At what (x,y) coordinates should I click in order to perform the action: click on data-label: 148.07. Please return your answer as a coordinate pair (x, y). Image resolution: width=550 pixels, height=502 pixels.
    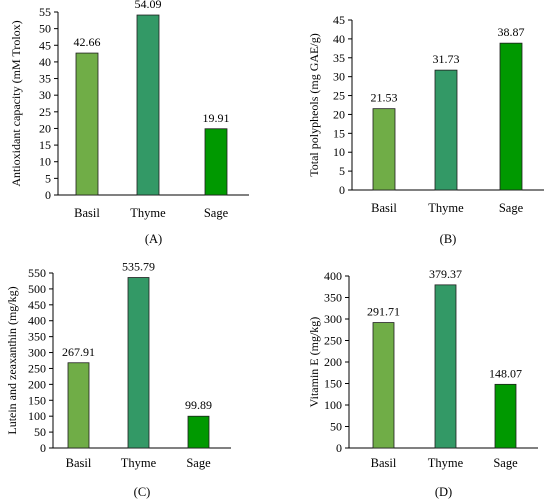
    Looking at the image, I should click on (505, 373).